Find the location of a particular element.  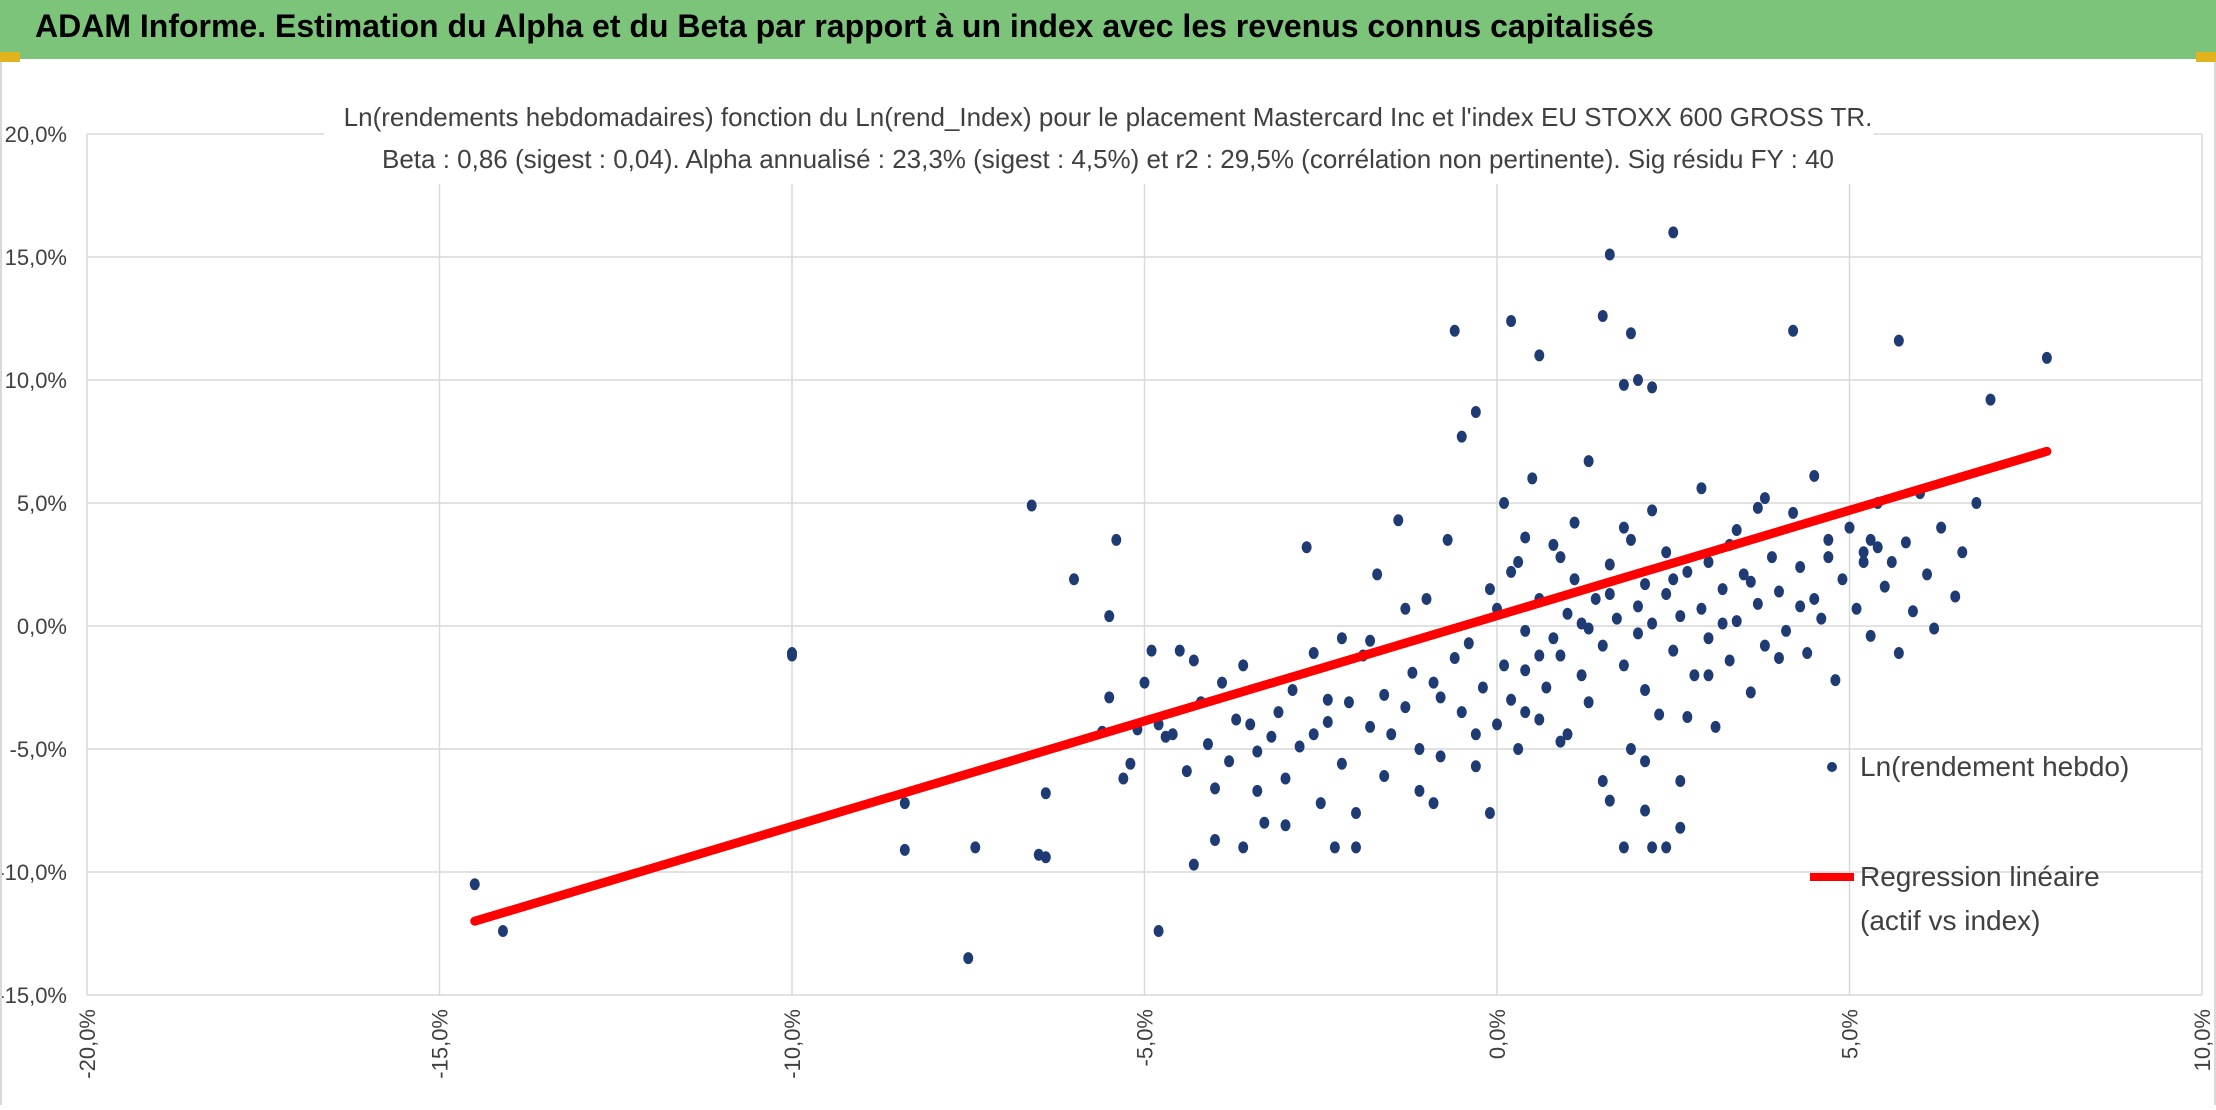

chart-title-background is located at coordinates (1099, 143).